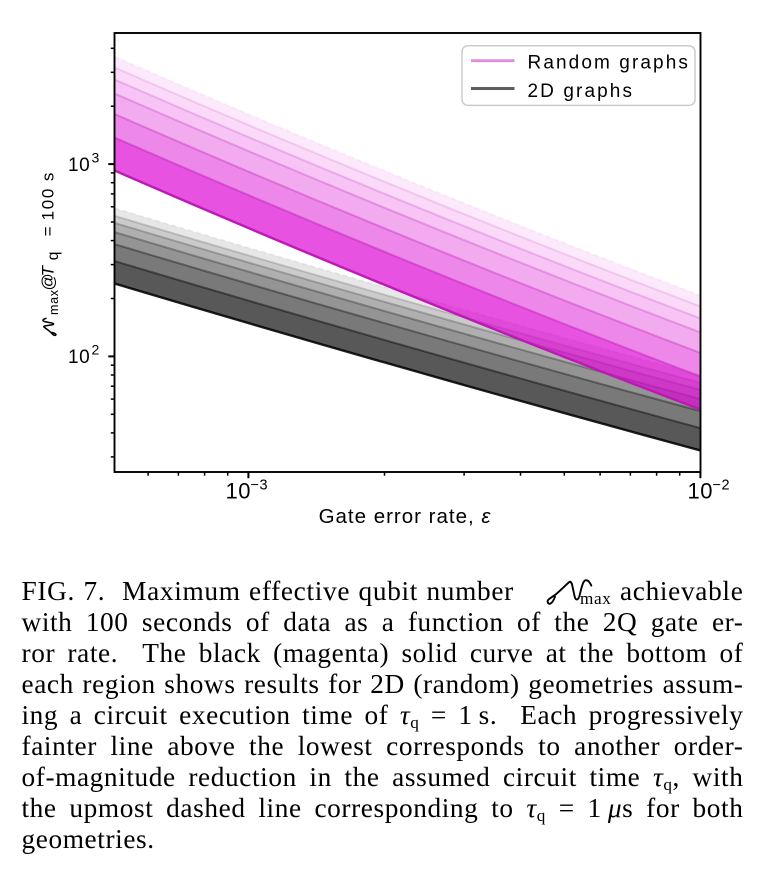 The image size is (768, 871). What do you see at coordinates (405, 516) in the screenshot?
I see `svg-text: Gate error rate, ε` at bounding box center [405, 516].